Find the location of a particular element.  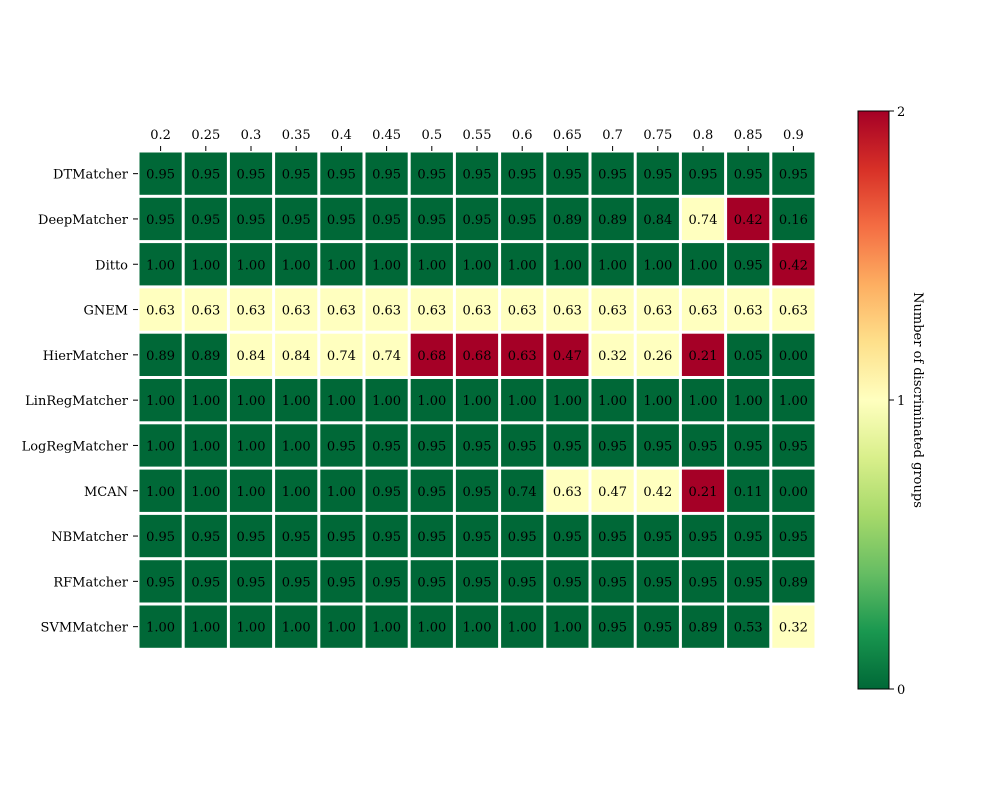

cell-value-label: 0.21 is located at coordinates (703, 356).